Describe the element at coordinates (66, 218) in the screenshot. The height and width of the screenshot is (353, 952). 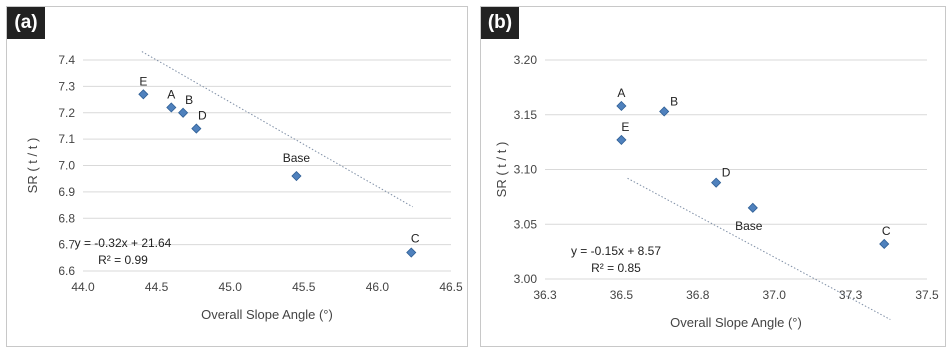
I see `chart-0-y-tick-label: 6.8` at that location.